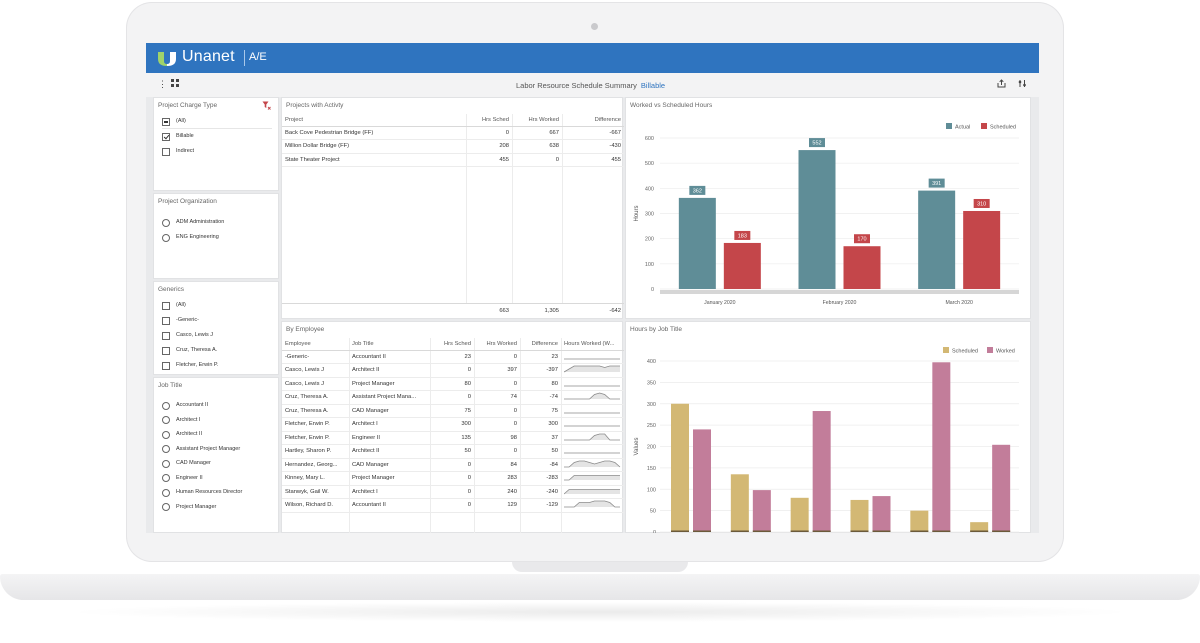 The image size is (1200, 643). Describe the element at coordinates (453, 492) in the screenshot. I see `table-row: Stanwyk, Gail W. Architect I 0 240 -240` at that location.